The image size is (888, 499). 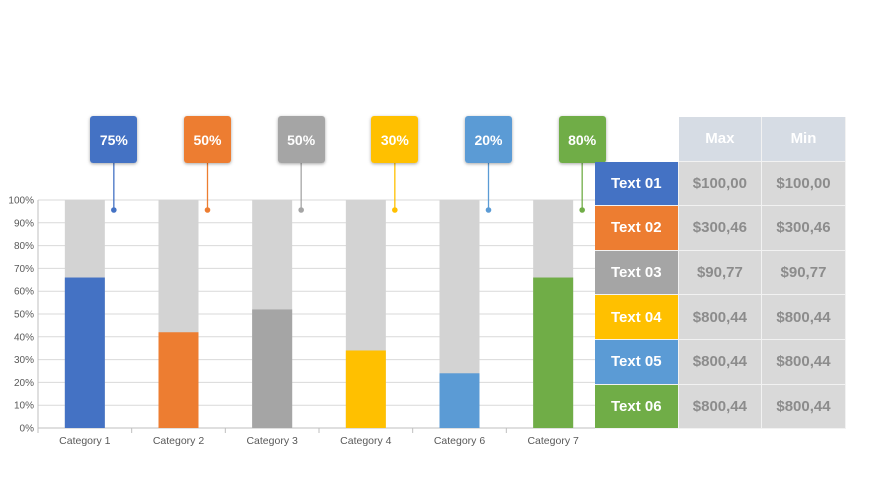 I want to click on min-value: $300,46, so click(x=804, y=228).